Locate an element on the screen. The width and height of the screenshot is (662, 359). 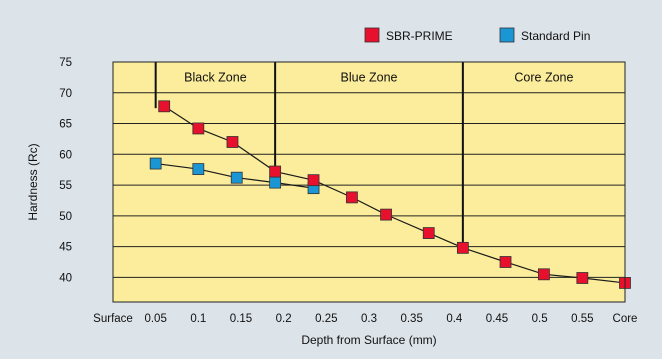
zone-label: Blue Zone is located at coordinates (369, 77).